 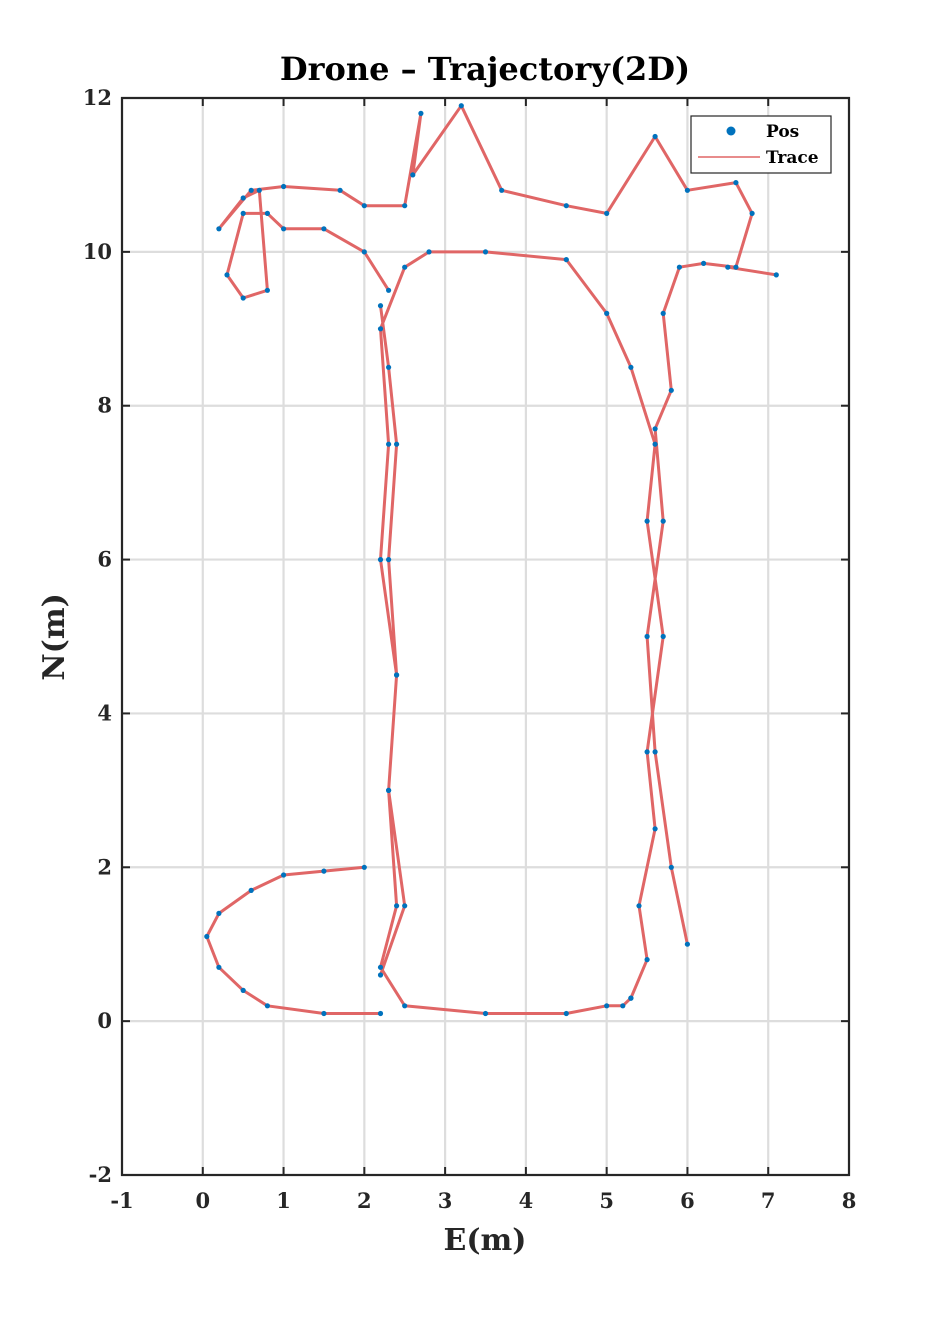 I want to click on y-tick-label: -2, so click(x=100, y=1174).